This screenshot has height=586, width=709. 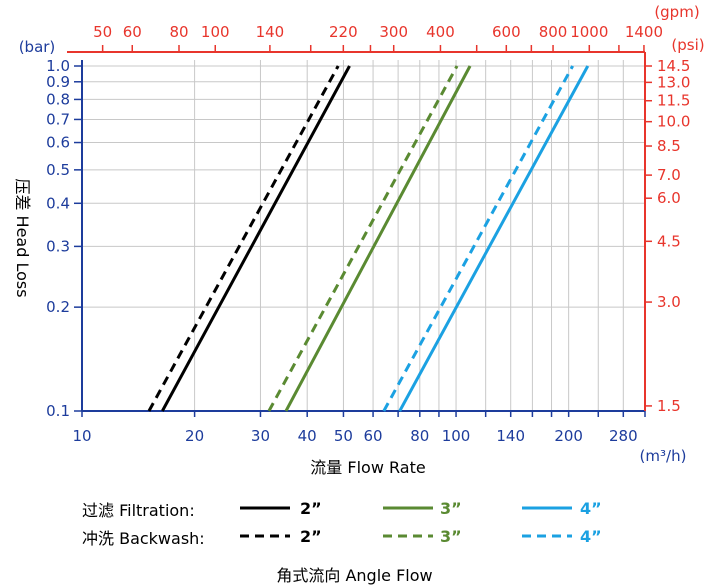 What do you see at coordinates (58, 411) in the screenshot?
I see `y-tick-label: 0.1` at bounding box center [58, 411].